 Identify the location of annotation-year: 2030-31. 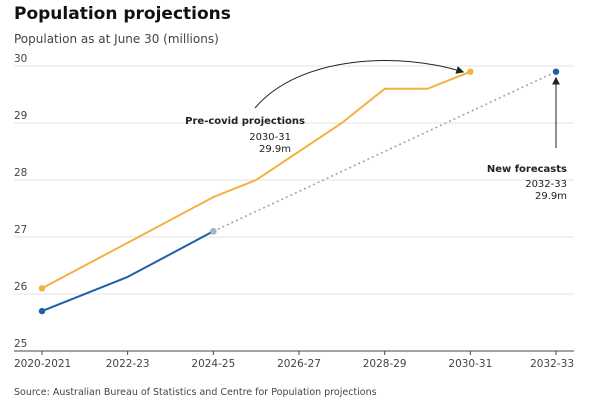
(270, 137).